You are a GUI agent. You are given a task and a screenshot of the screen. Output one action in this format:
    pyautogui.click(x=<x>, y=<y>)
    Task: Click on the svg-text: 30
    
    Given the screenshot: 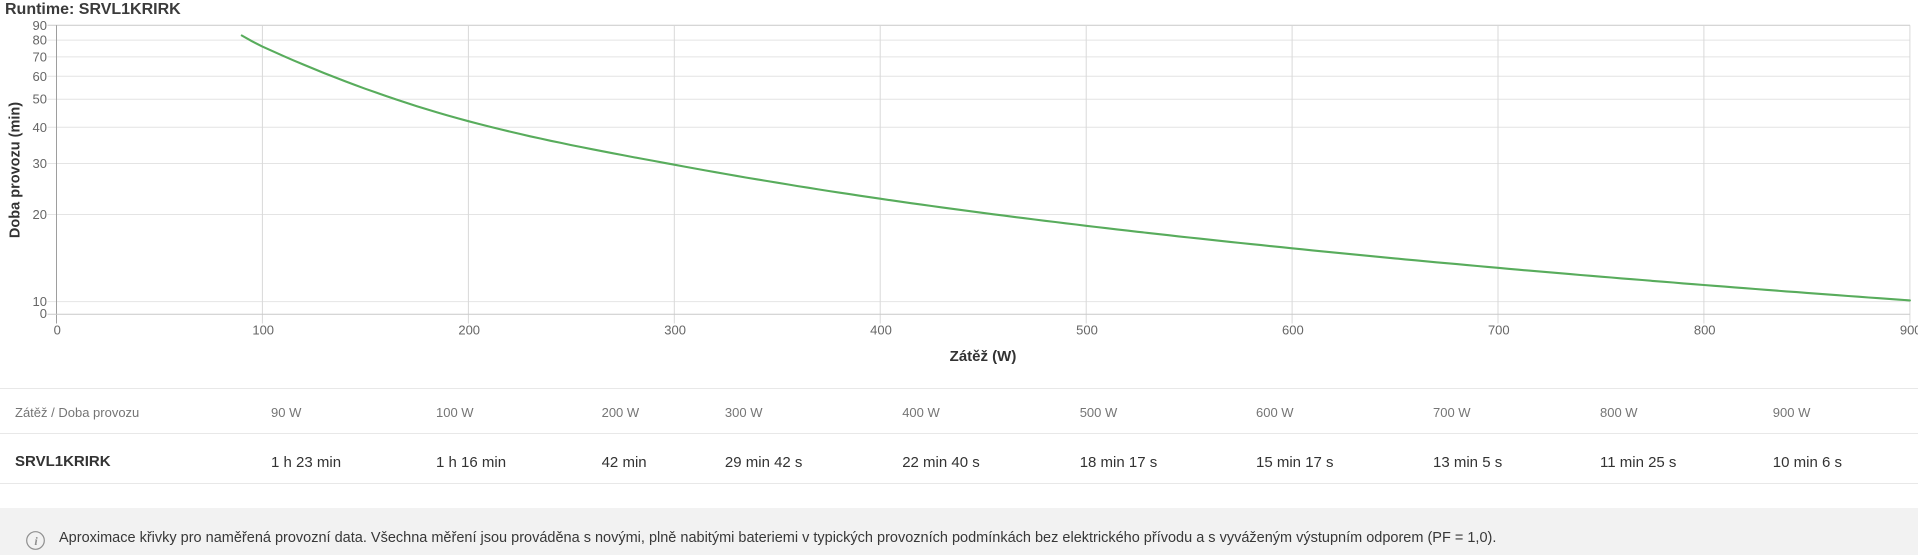 What is the action you would take?
    pyautogui.click(x=40, y=163)
    